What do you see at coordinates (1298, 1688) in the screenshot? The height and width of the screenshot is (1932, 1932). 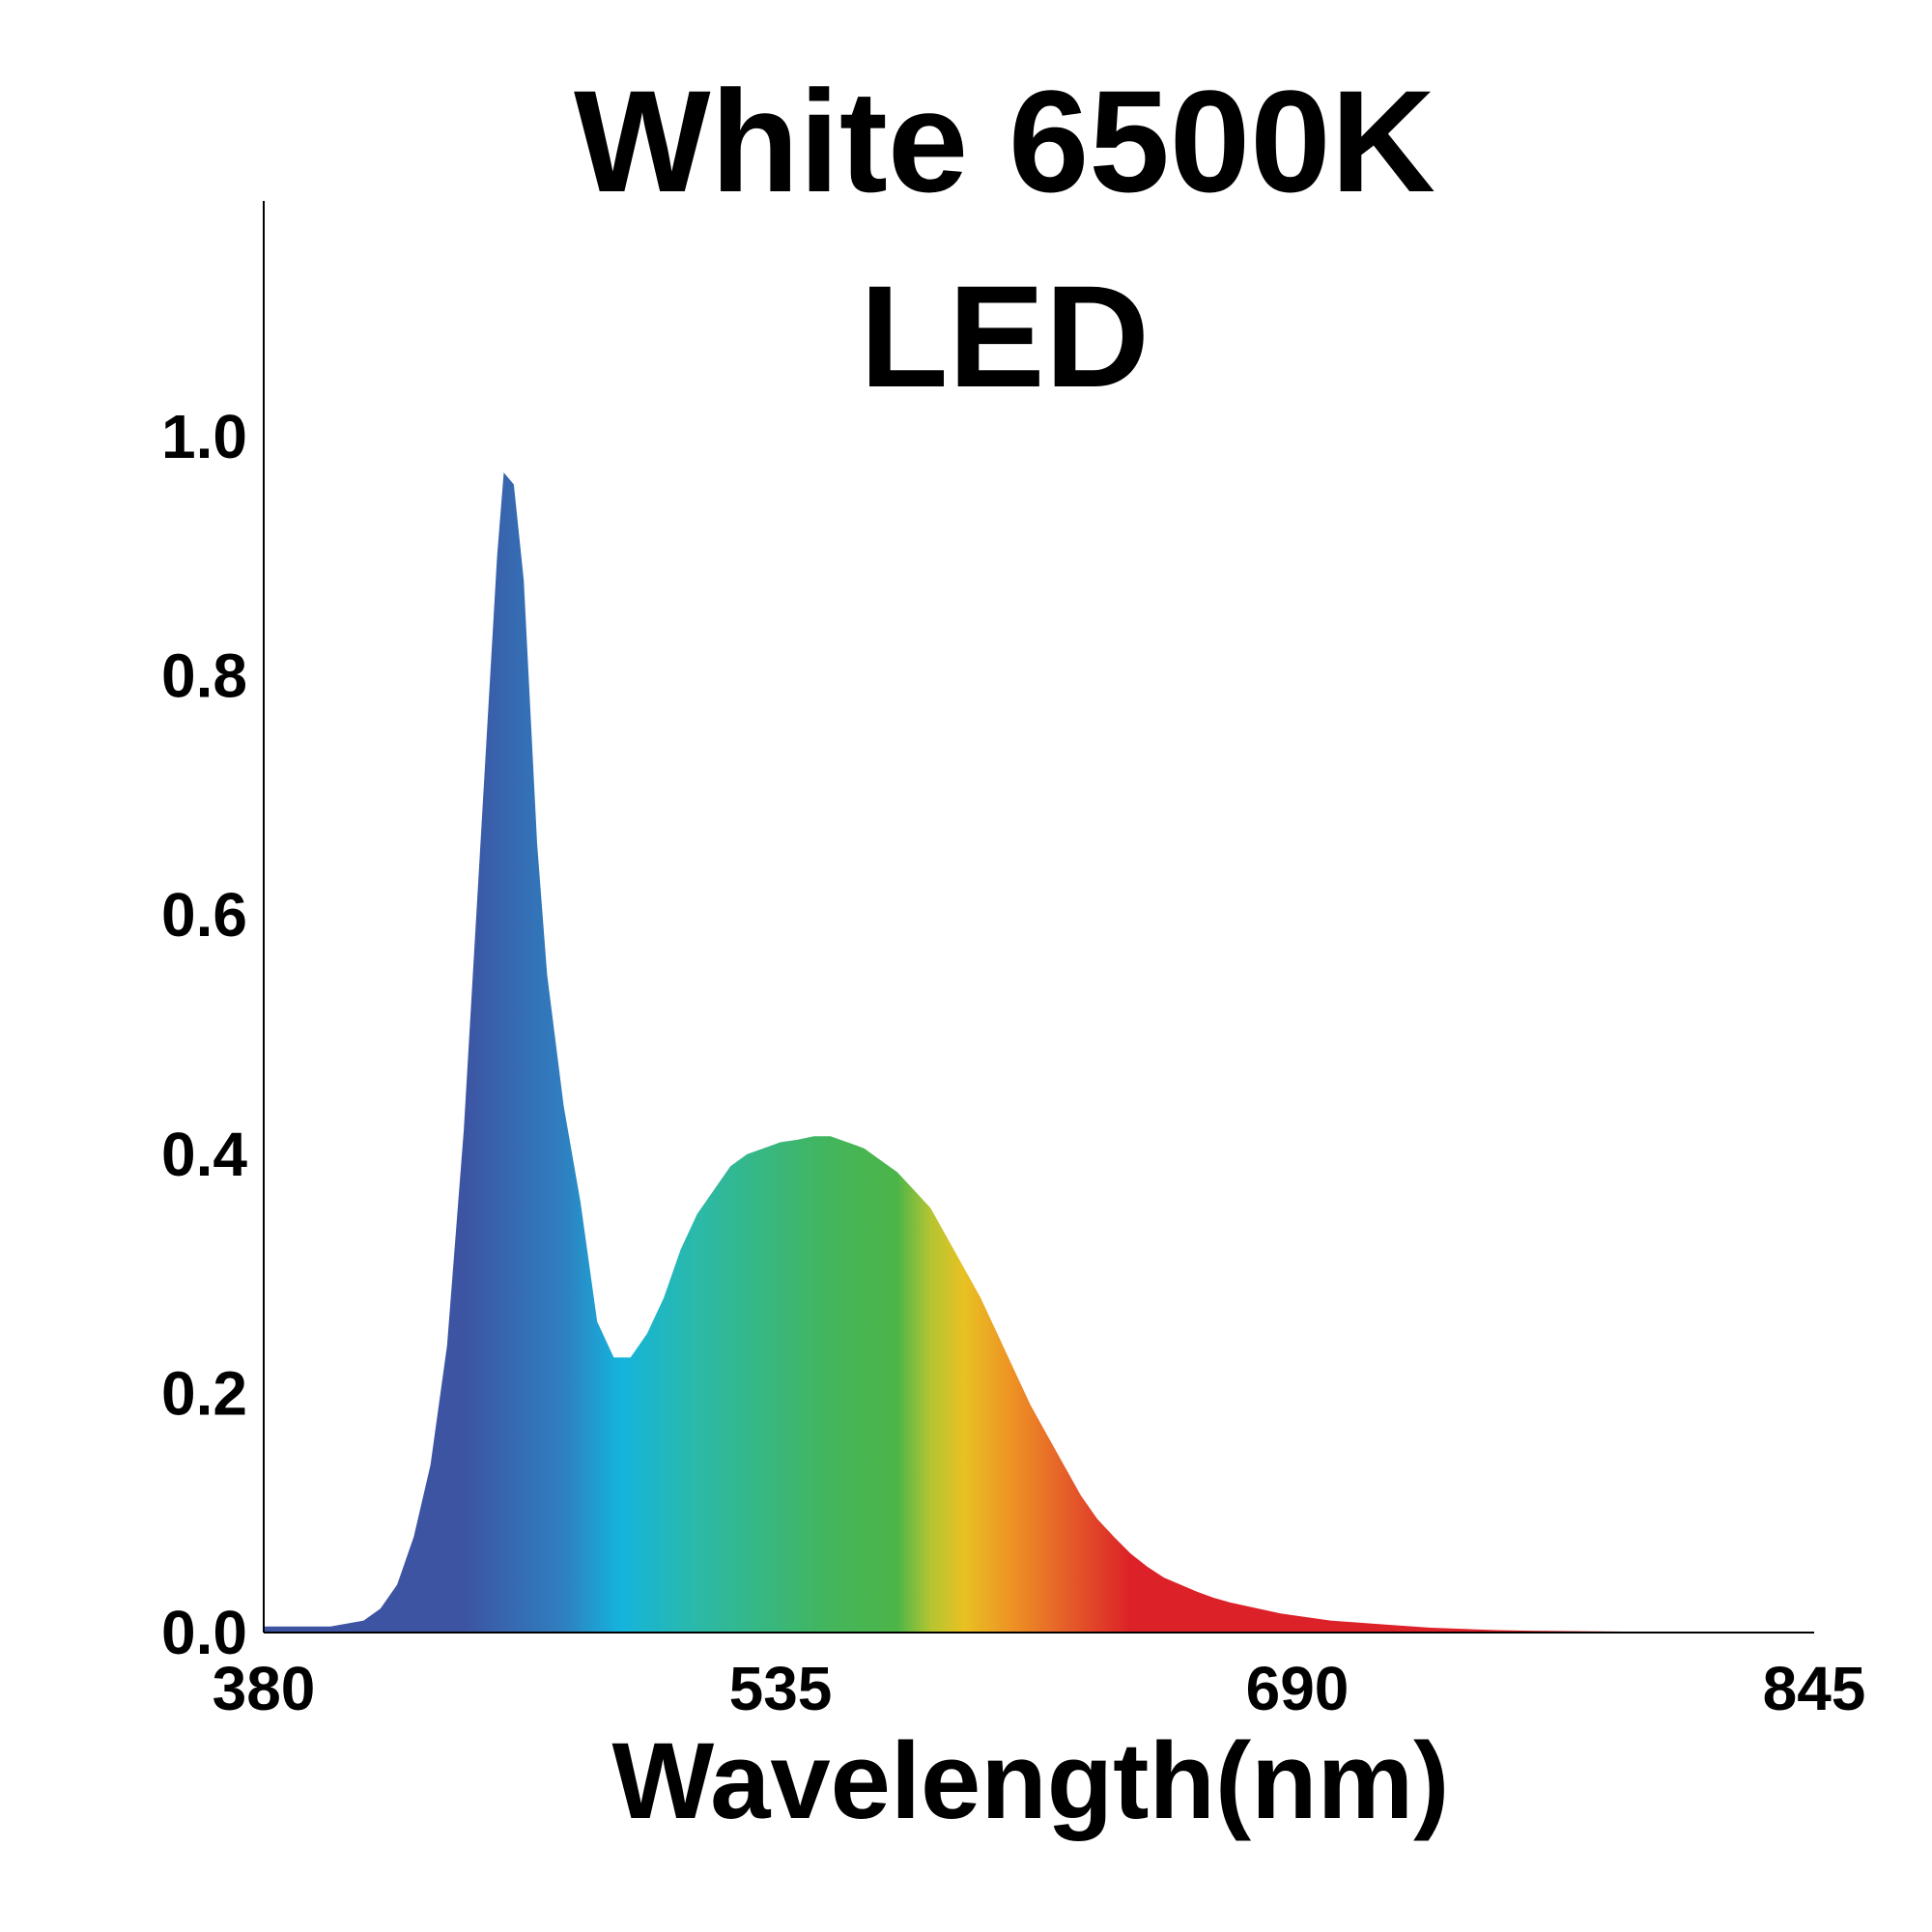 I see `x-tick-label: 690` at bounding box center [1298, 1688].